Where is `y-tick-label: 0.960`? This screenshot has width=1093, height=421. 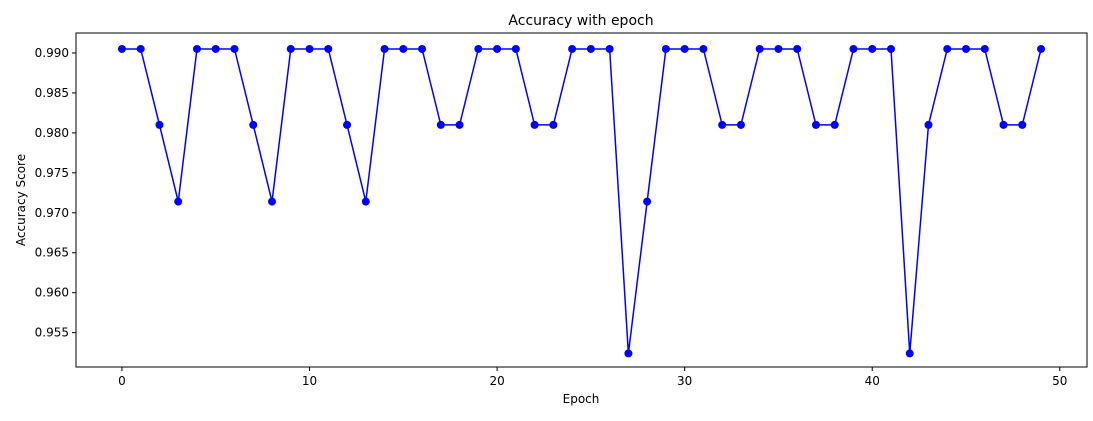
y-tick-label: 0.960 is located at coordinates (52, 293).